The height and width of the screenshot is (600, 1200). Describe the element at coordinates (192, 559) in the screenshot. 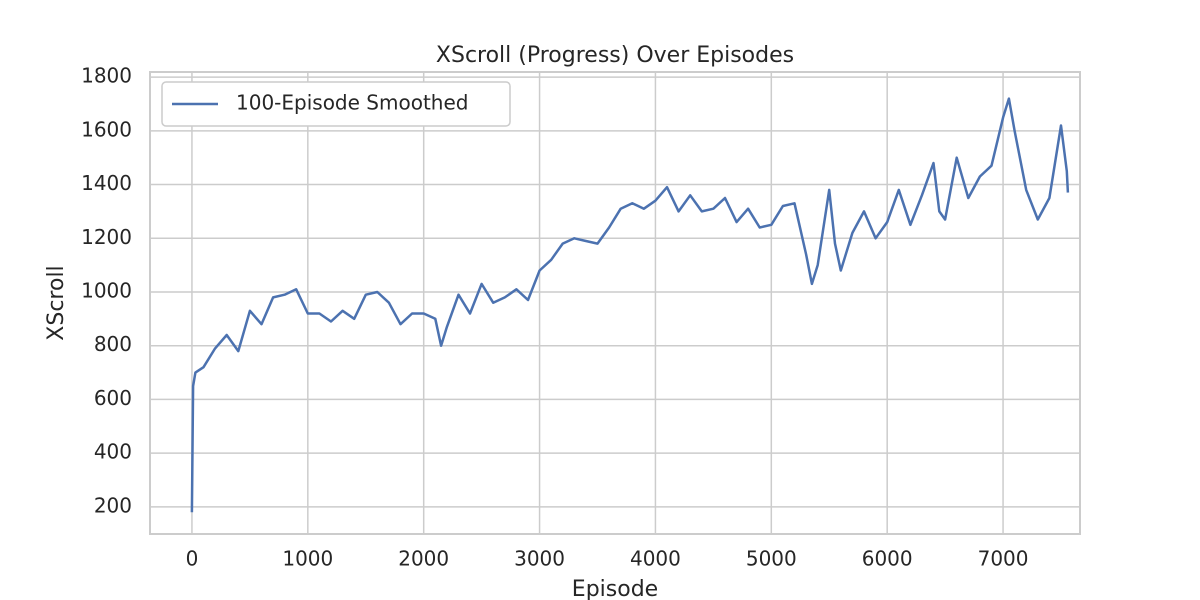

I see `x-tick-label: 0` at that location.